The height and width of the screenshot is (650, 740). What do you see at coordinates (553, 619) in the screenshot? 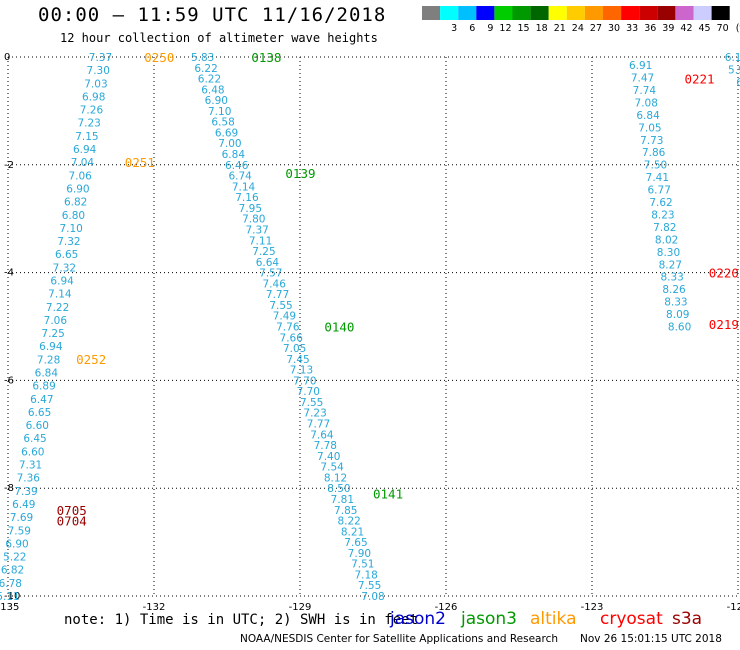
I see `sat-label-altika: altika` at bounding box center [553, 619].